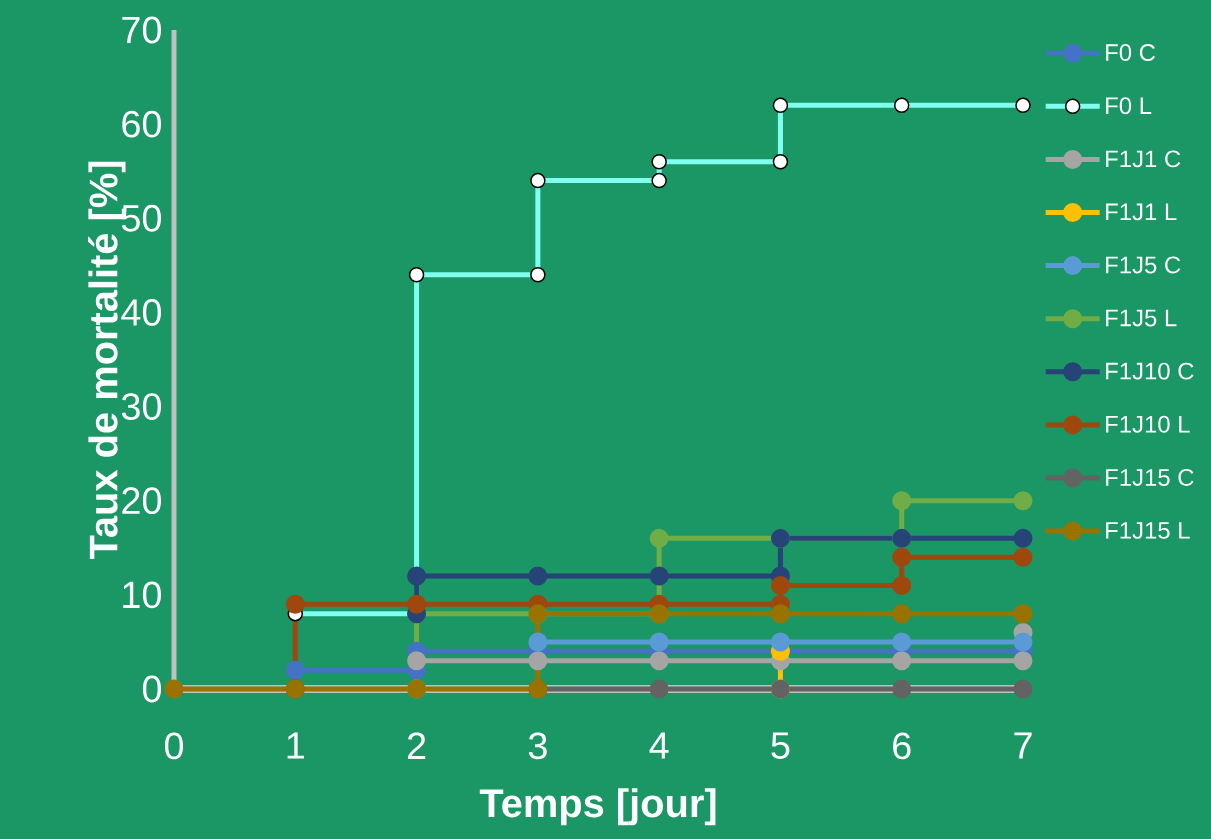 The height and width of the screenshot is (839, 1211). Describe the element at coordinates (1150, 477) in the screenshot. I see `legend-label: F1J15 C` at that location.